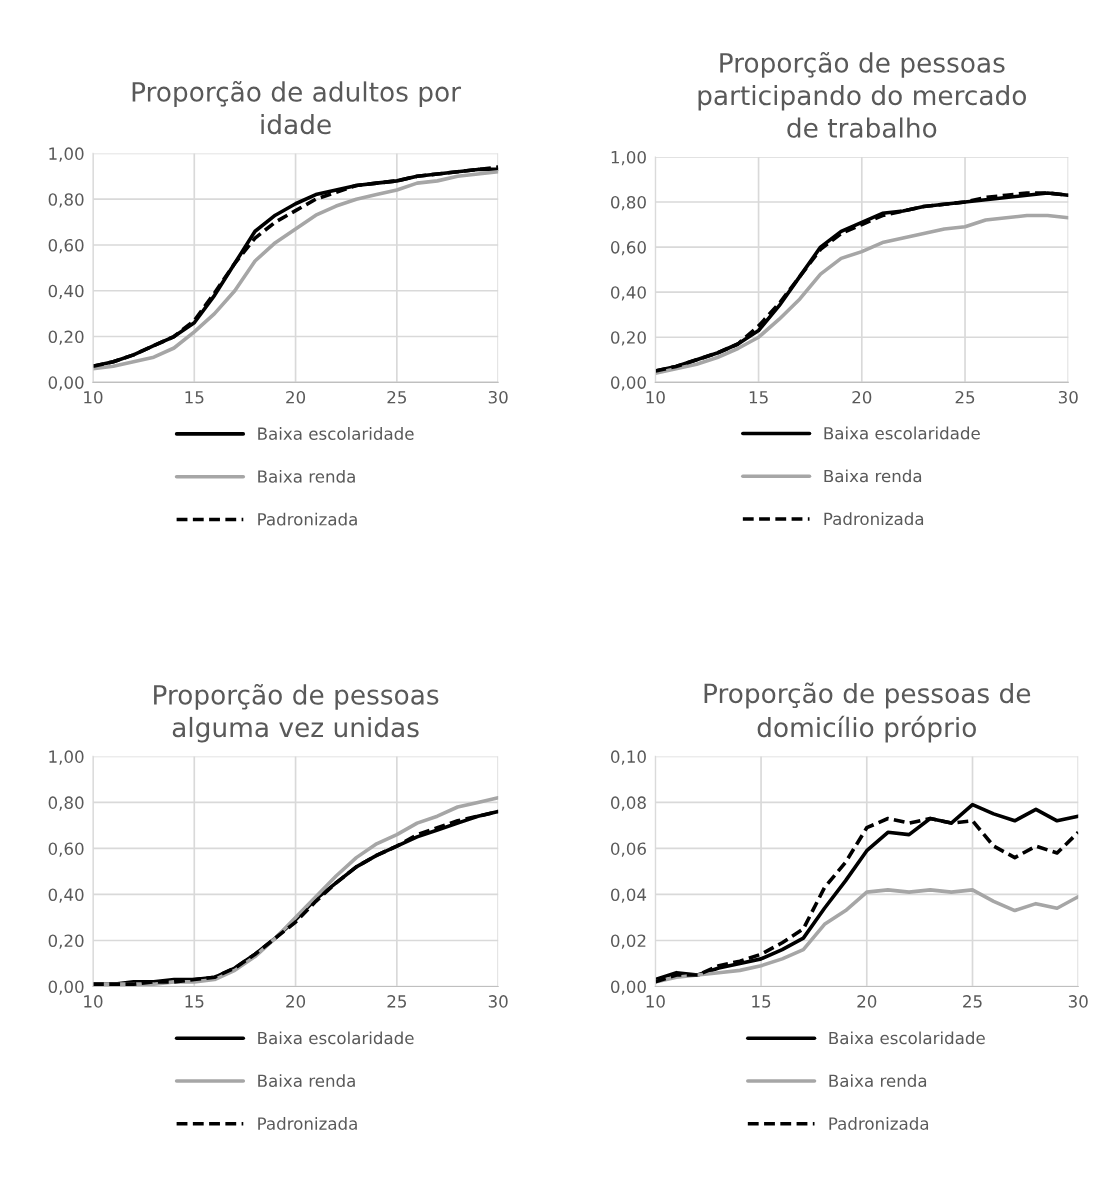 Image resolution: width=1107 pixels, height=1180 pixels. What do you see at coordinates (628, 757) in the screenshot?
I see `y-tick-label: 0,10` at bounding box center [628, 757].